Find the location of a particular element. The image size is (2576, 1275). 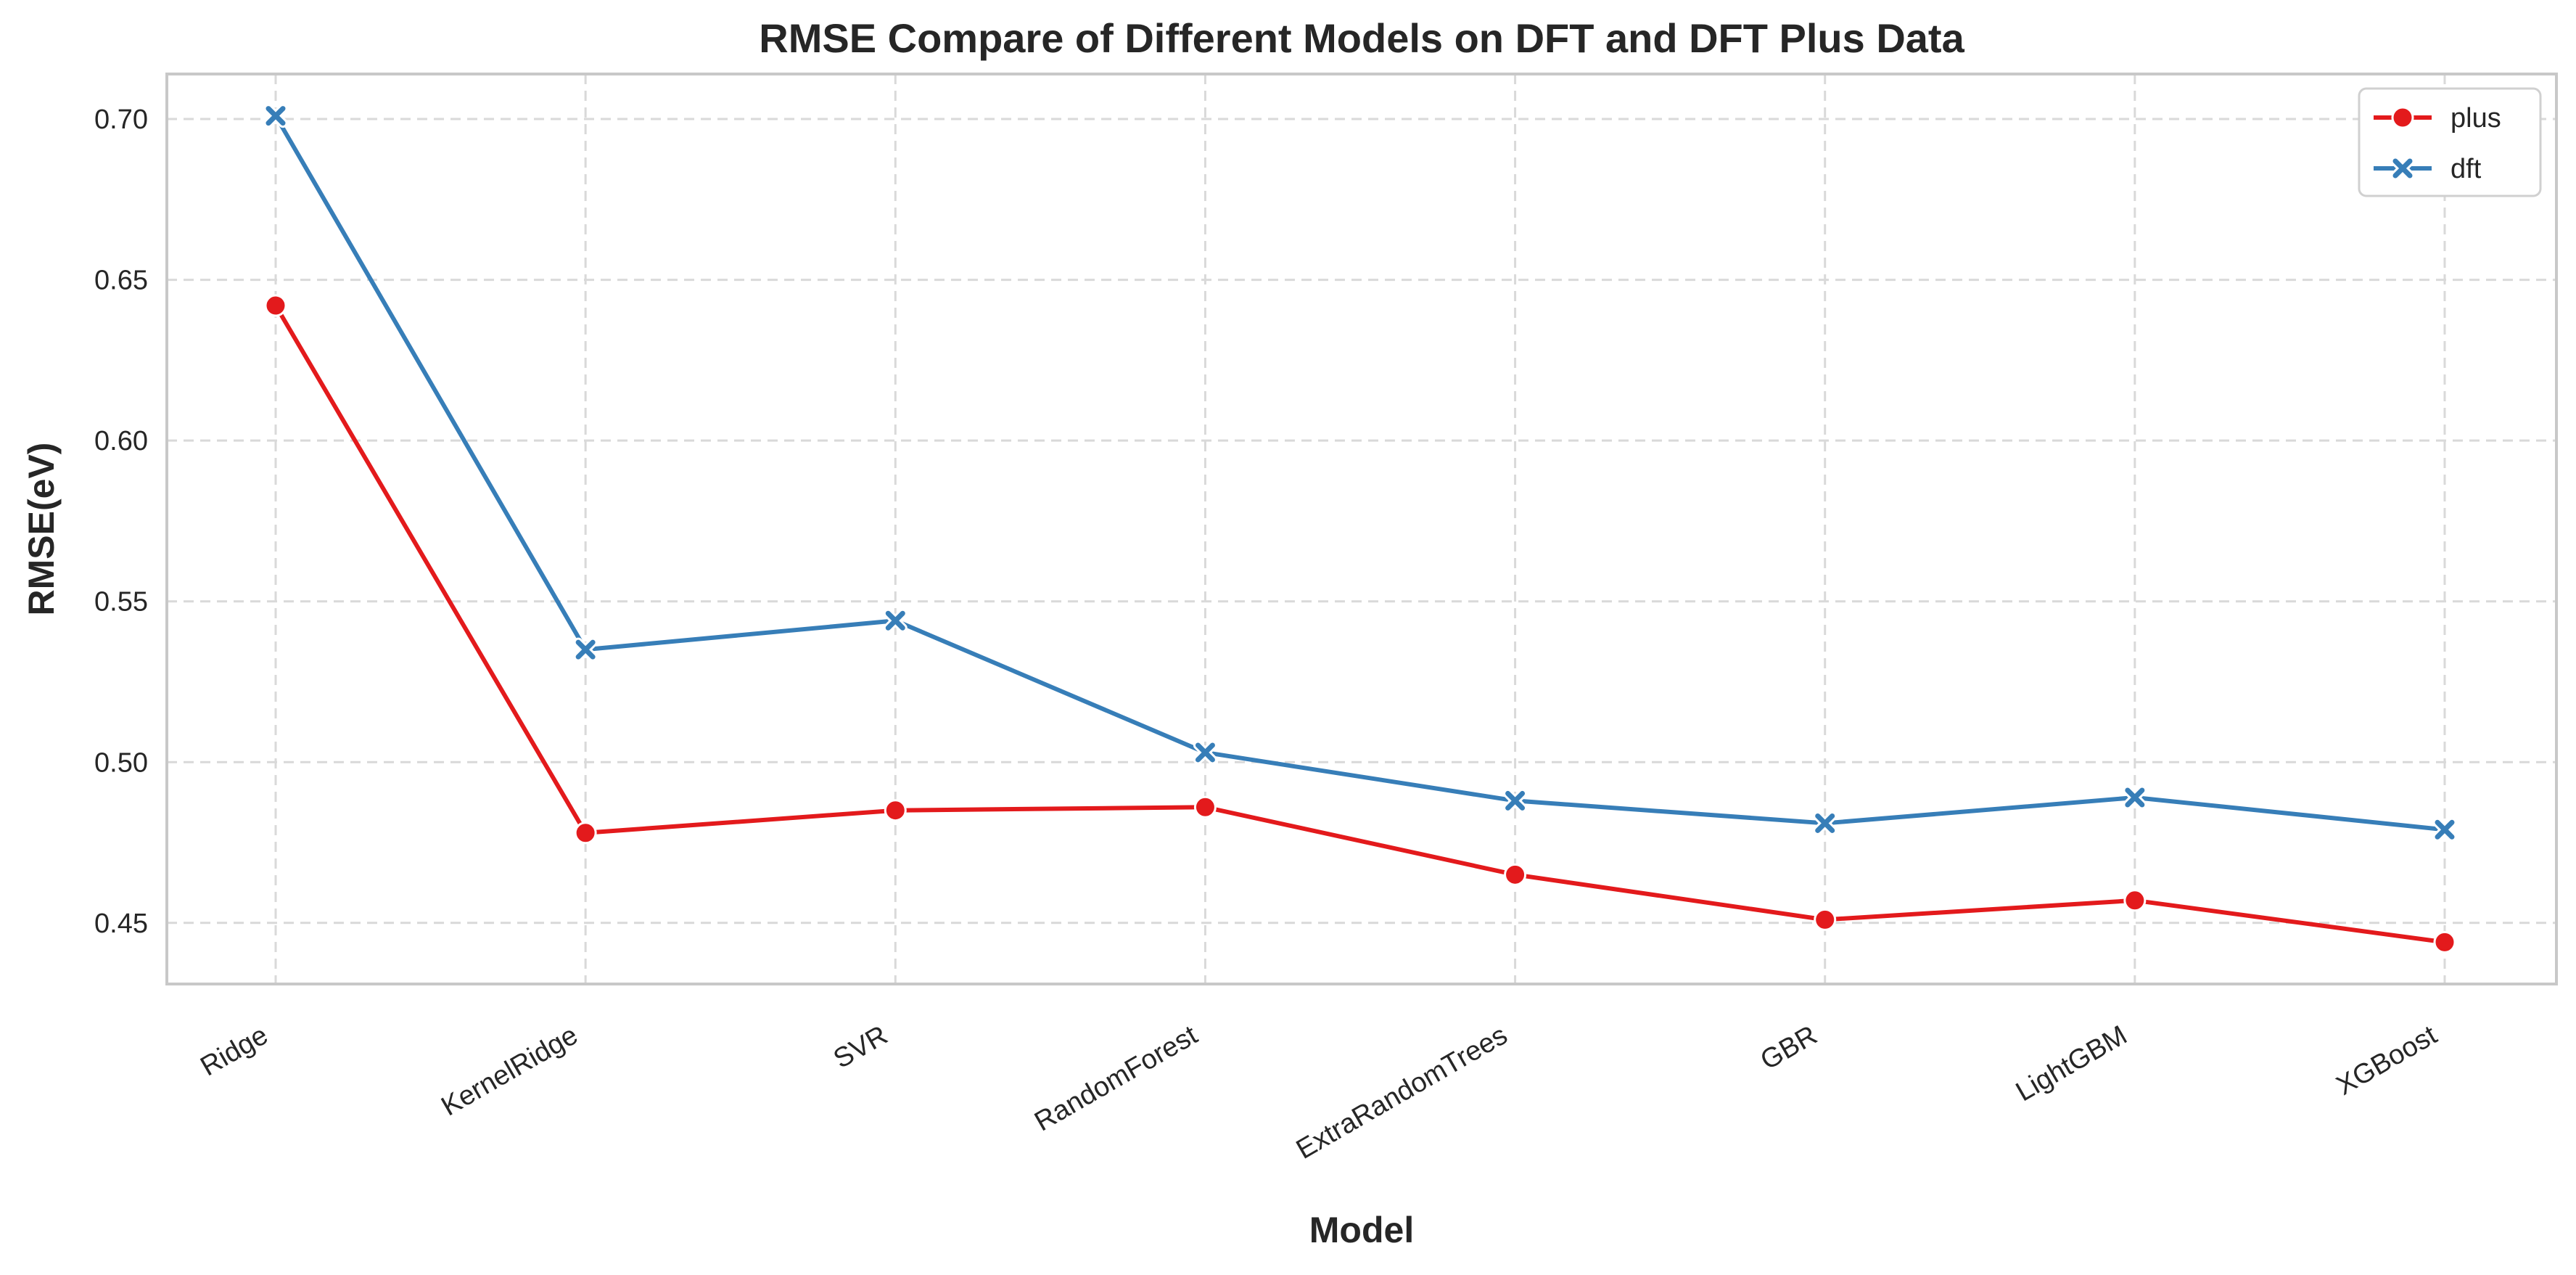

x-tick-label: XGBoost is located at coordinates (2387, 1061).